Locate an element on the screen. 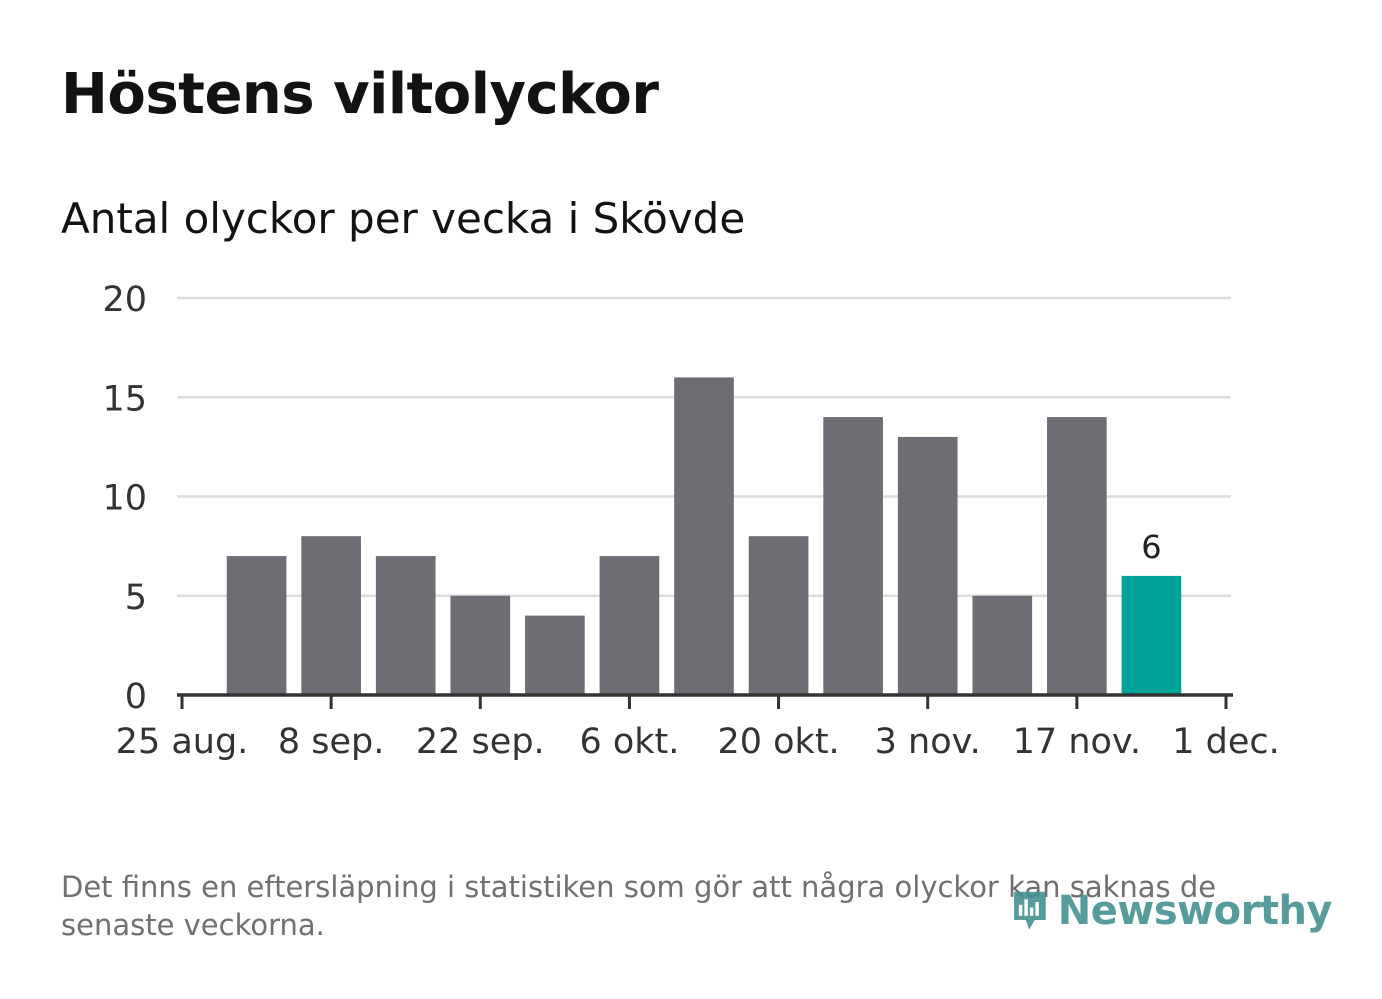 Image resolution: width=1382 pixels, height=999 pixels. y-tick-label: 10 is located at coordinates (124, 499).